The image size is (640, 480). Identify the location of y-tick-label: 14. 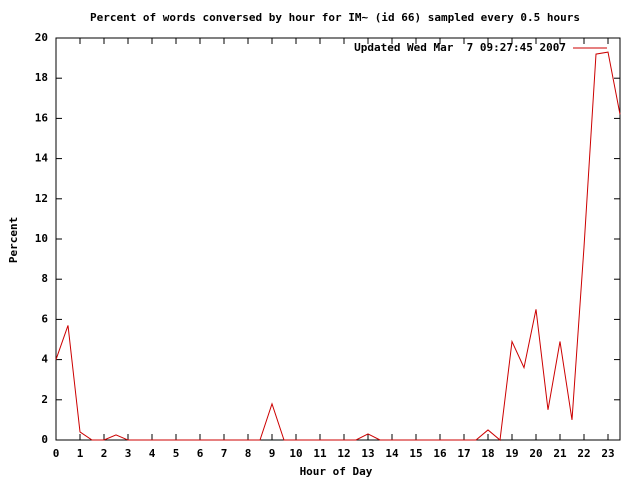
(42, 158).